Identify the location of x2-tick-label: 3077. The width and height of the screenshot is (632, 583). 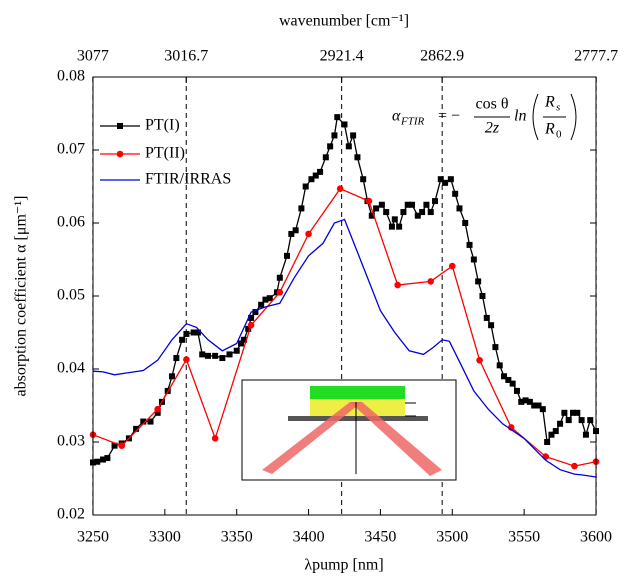
(93, 56).